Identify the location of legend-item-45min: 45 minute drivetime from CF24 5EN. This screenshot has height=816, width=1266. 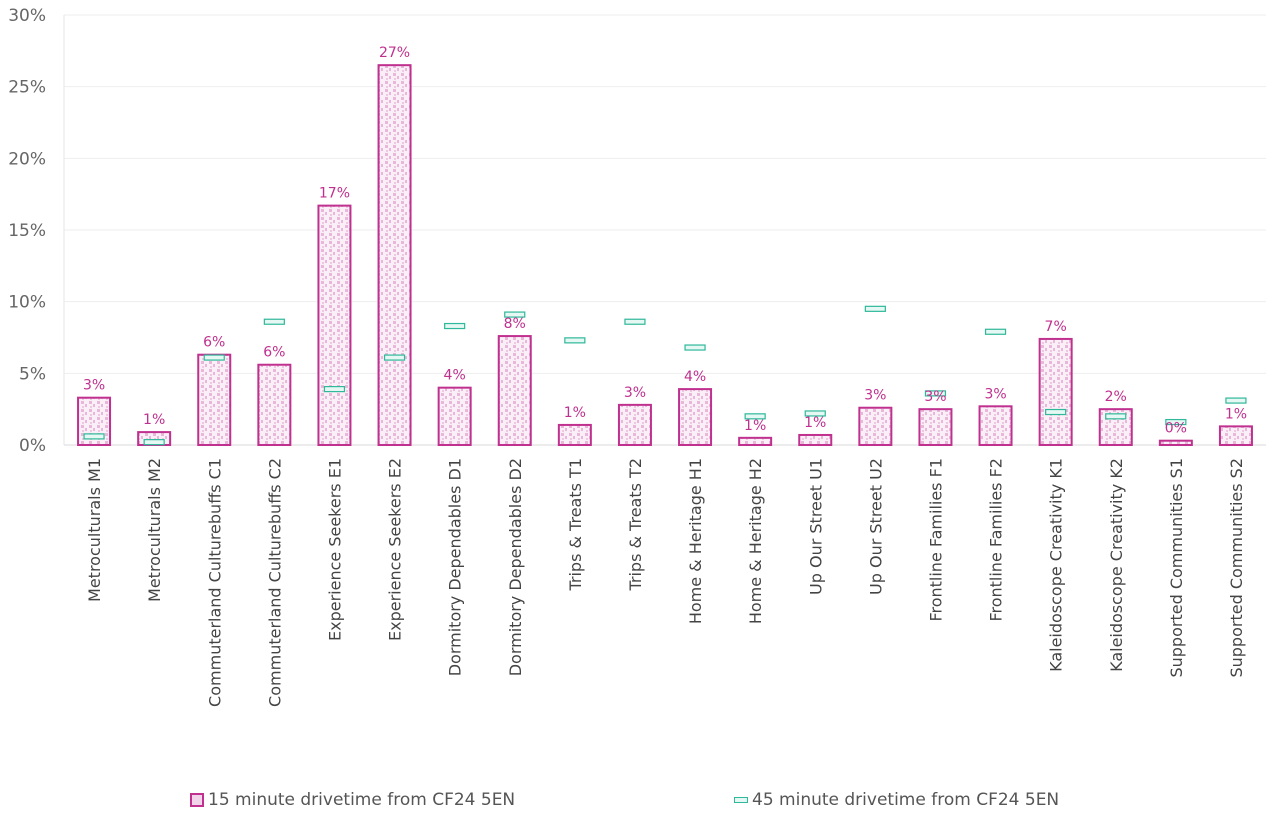
(896, 800).